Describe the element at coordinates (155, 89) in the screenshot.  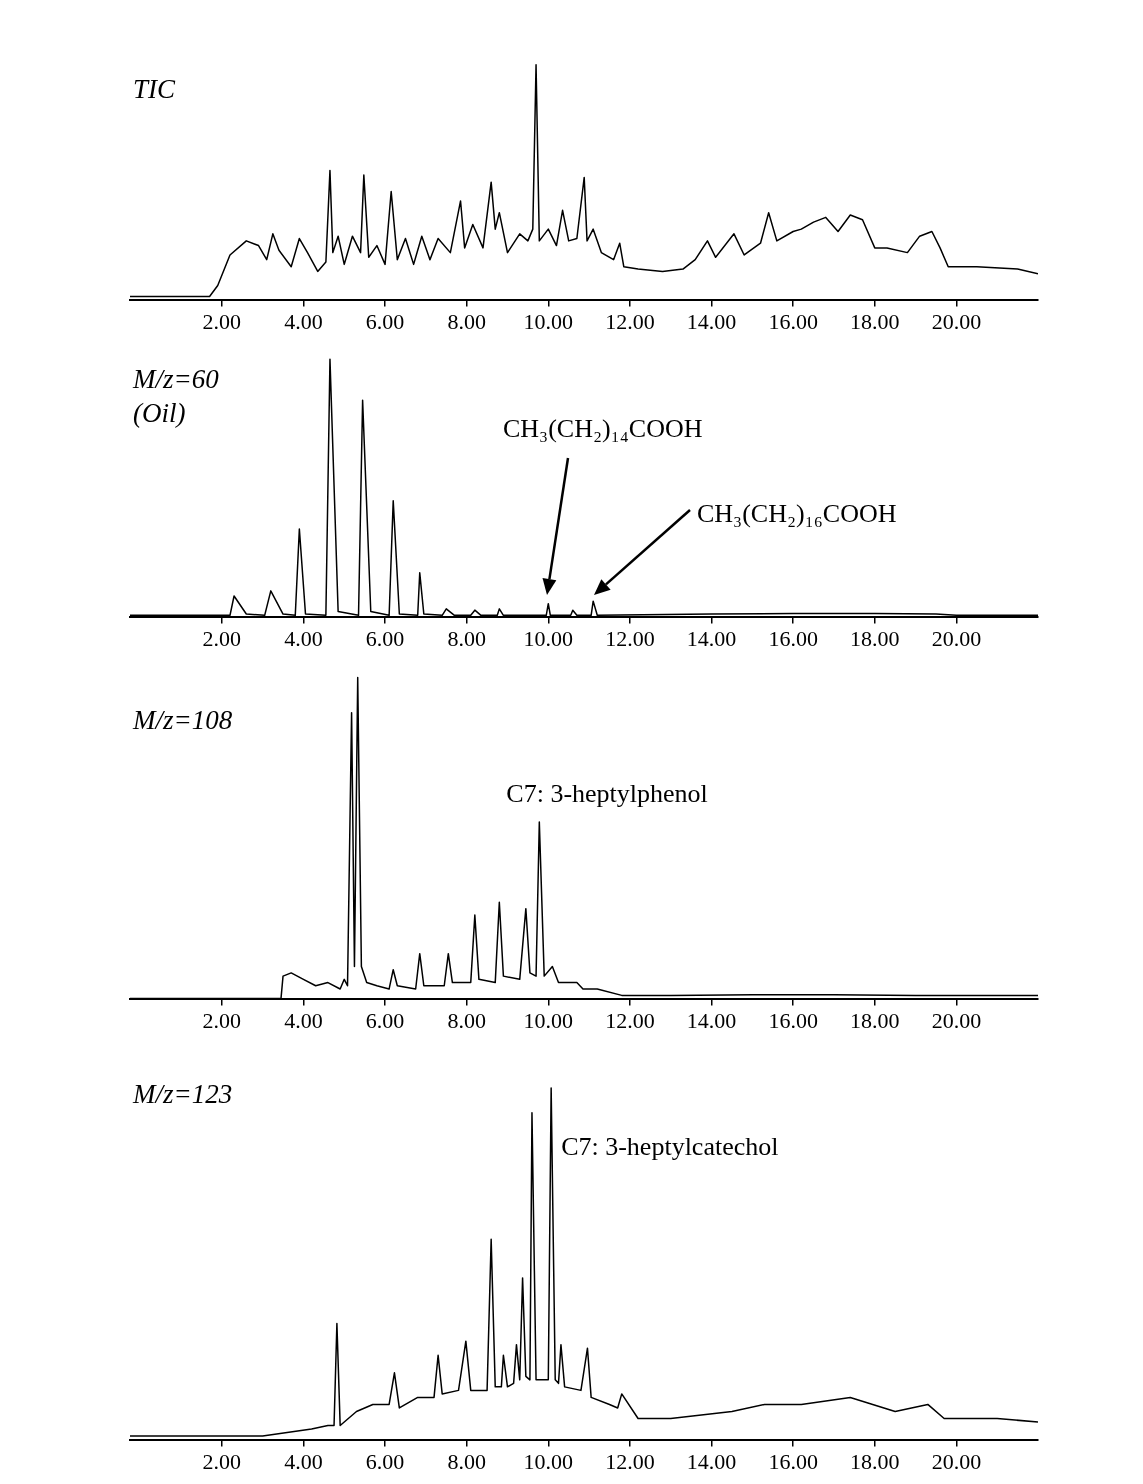
I see `chart-title: TIC` at that location.